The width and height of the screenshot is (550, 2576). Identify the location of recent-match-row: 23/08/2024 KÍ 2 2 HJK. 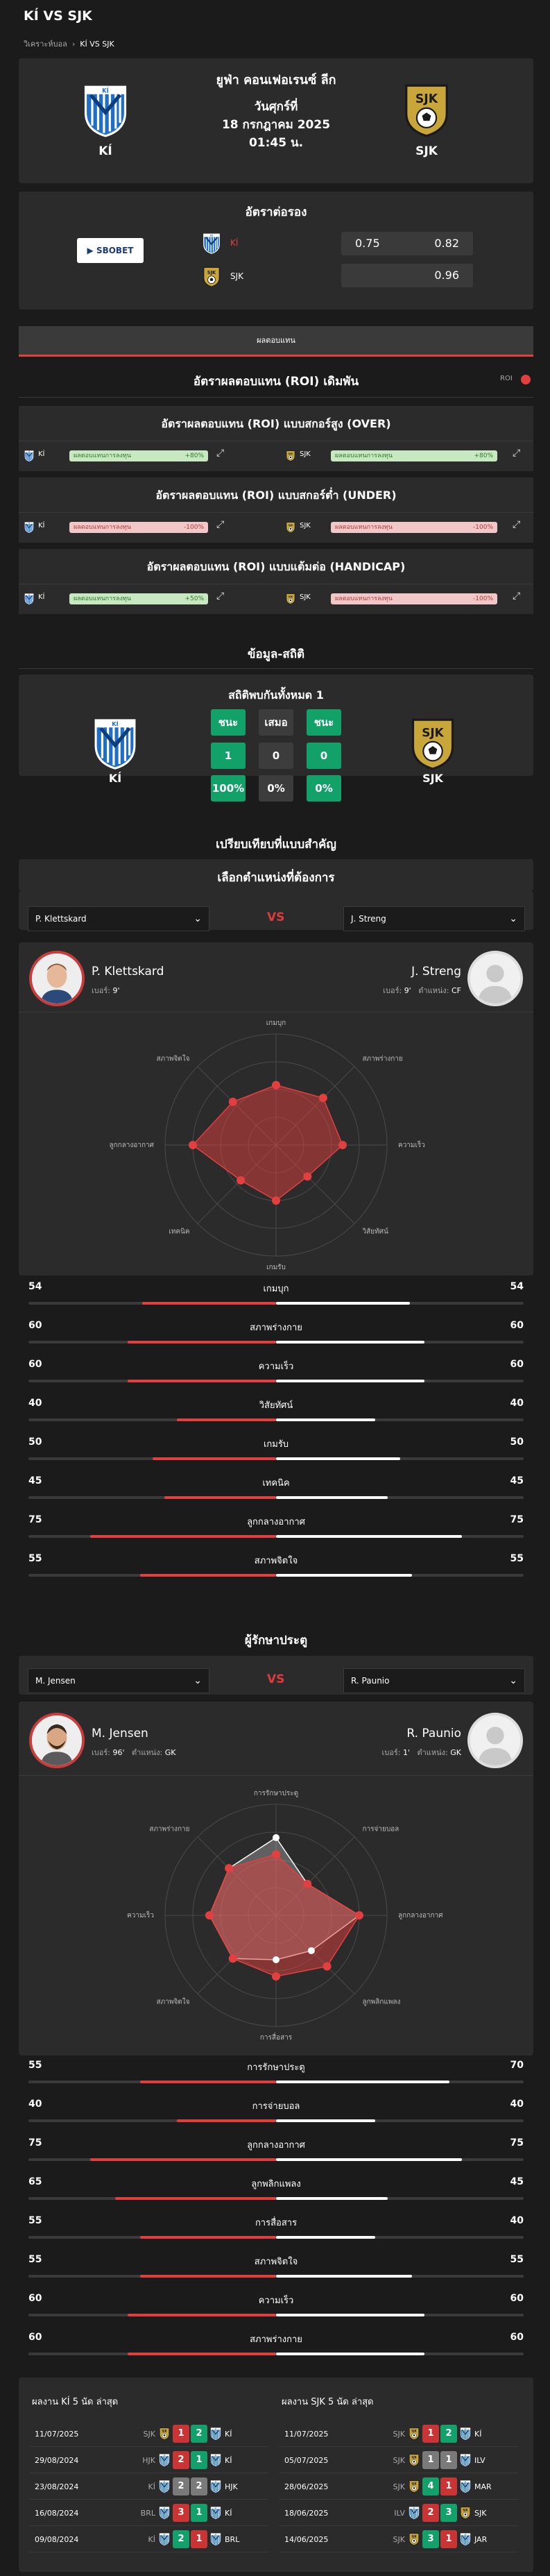
(148, 2486).